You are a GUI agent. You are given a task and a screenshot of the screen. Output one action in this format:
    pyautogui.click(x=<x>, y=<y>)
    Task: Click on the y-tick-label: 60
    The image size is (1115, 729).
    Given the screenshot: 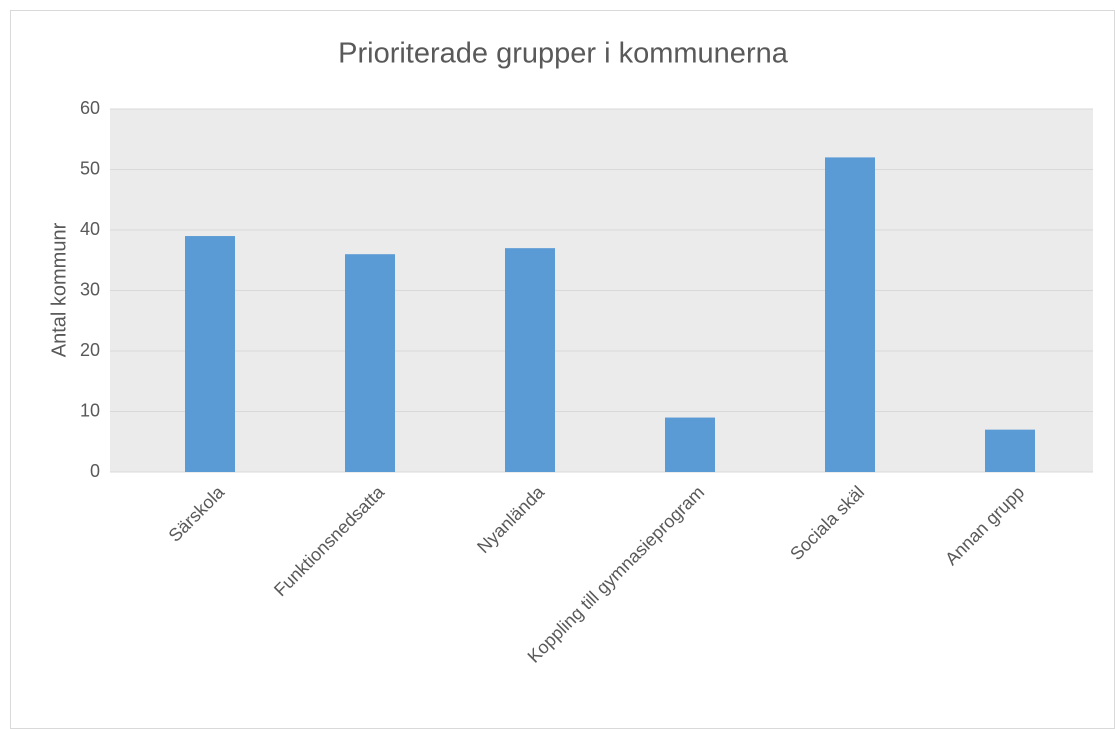 What is the action you would take?
    pyautogui.click(x=90, y=108)
    